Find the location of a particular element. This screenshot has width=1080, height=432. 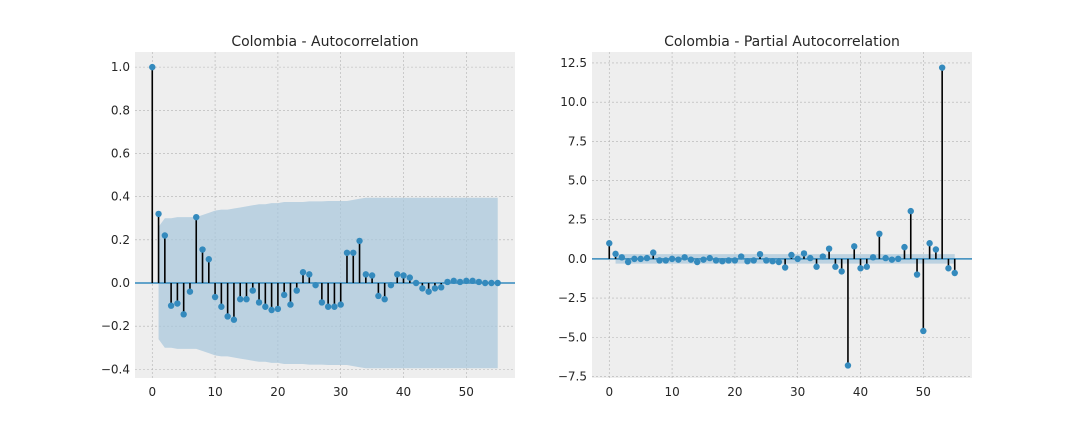

pacf-title: Colombia - Partial Autocorrelation is located at coordinates (782, 42).